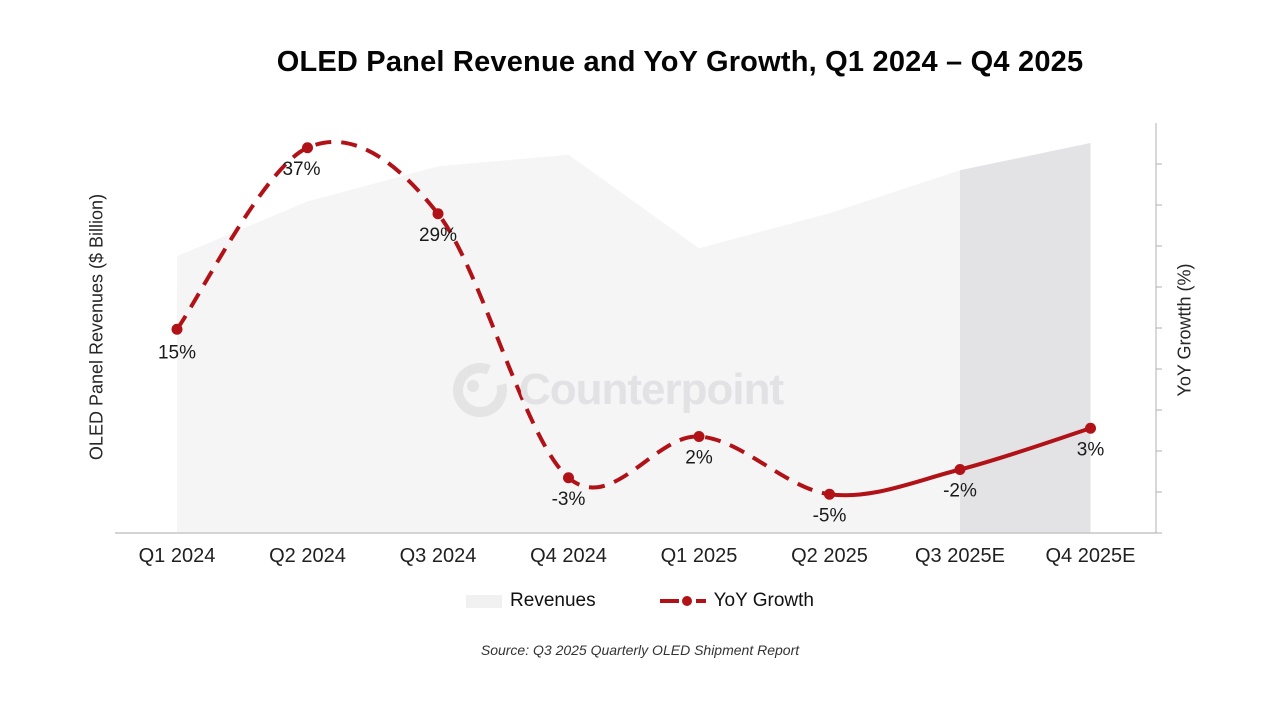 The height and width of the screenshot is (720, 1280). I want to click on x-tick-label: Q1 2025, so click(699, 556).